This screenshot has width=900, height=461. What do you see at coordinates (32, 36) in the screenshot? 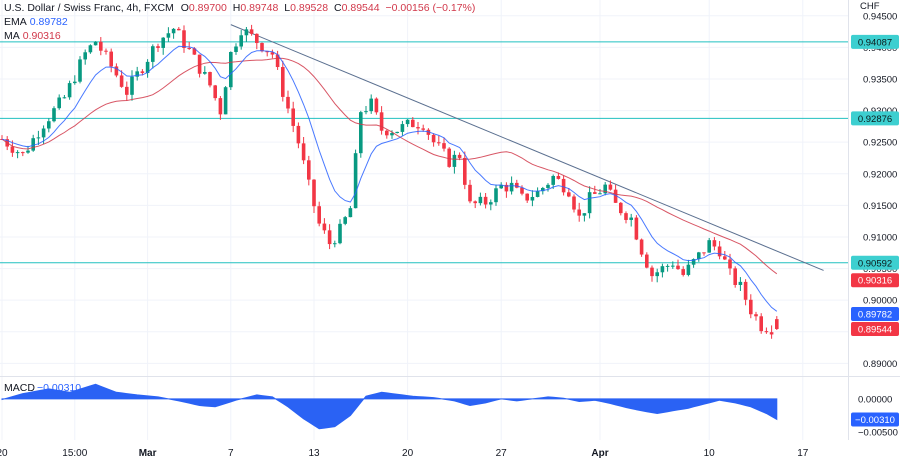
I see `ma-legend: MA 0.90316` at bounding box center [32, 36].